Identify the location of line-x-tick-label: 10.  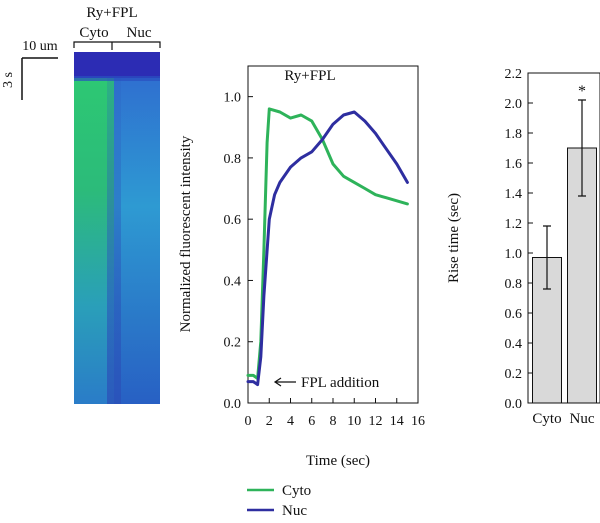
(354, 421).